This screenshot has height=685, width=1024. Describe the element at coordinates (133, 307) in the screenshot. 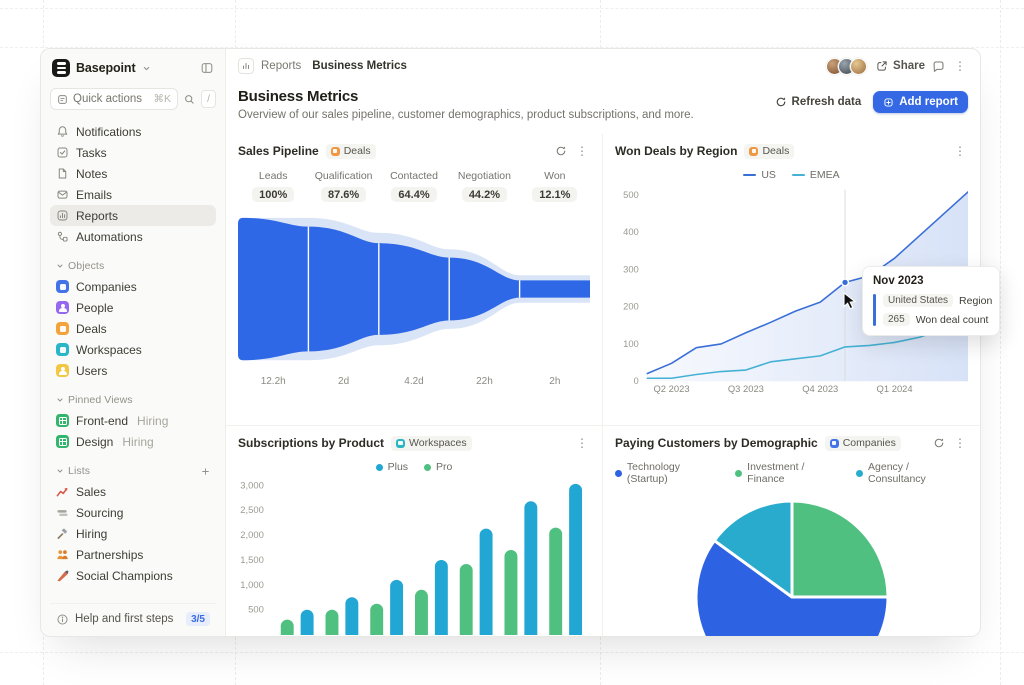

I see `sidebar-item-people: People` at that location.